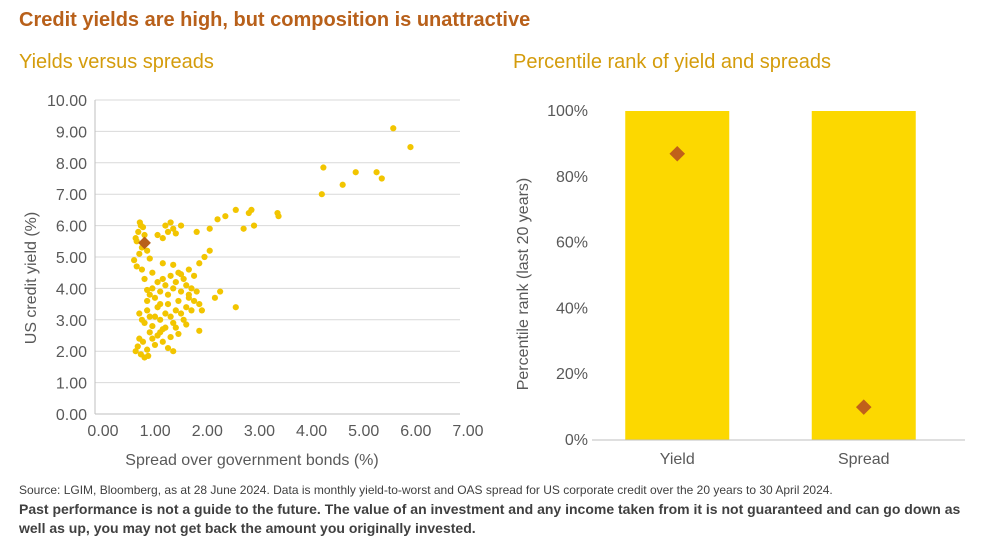 The height and width of the screenshot is (553, 982). I want to click on bar-yield, so click(677, 275).